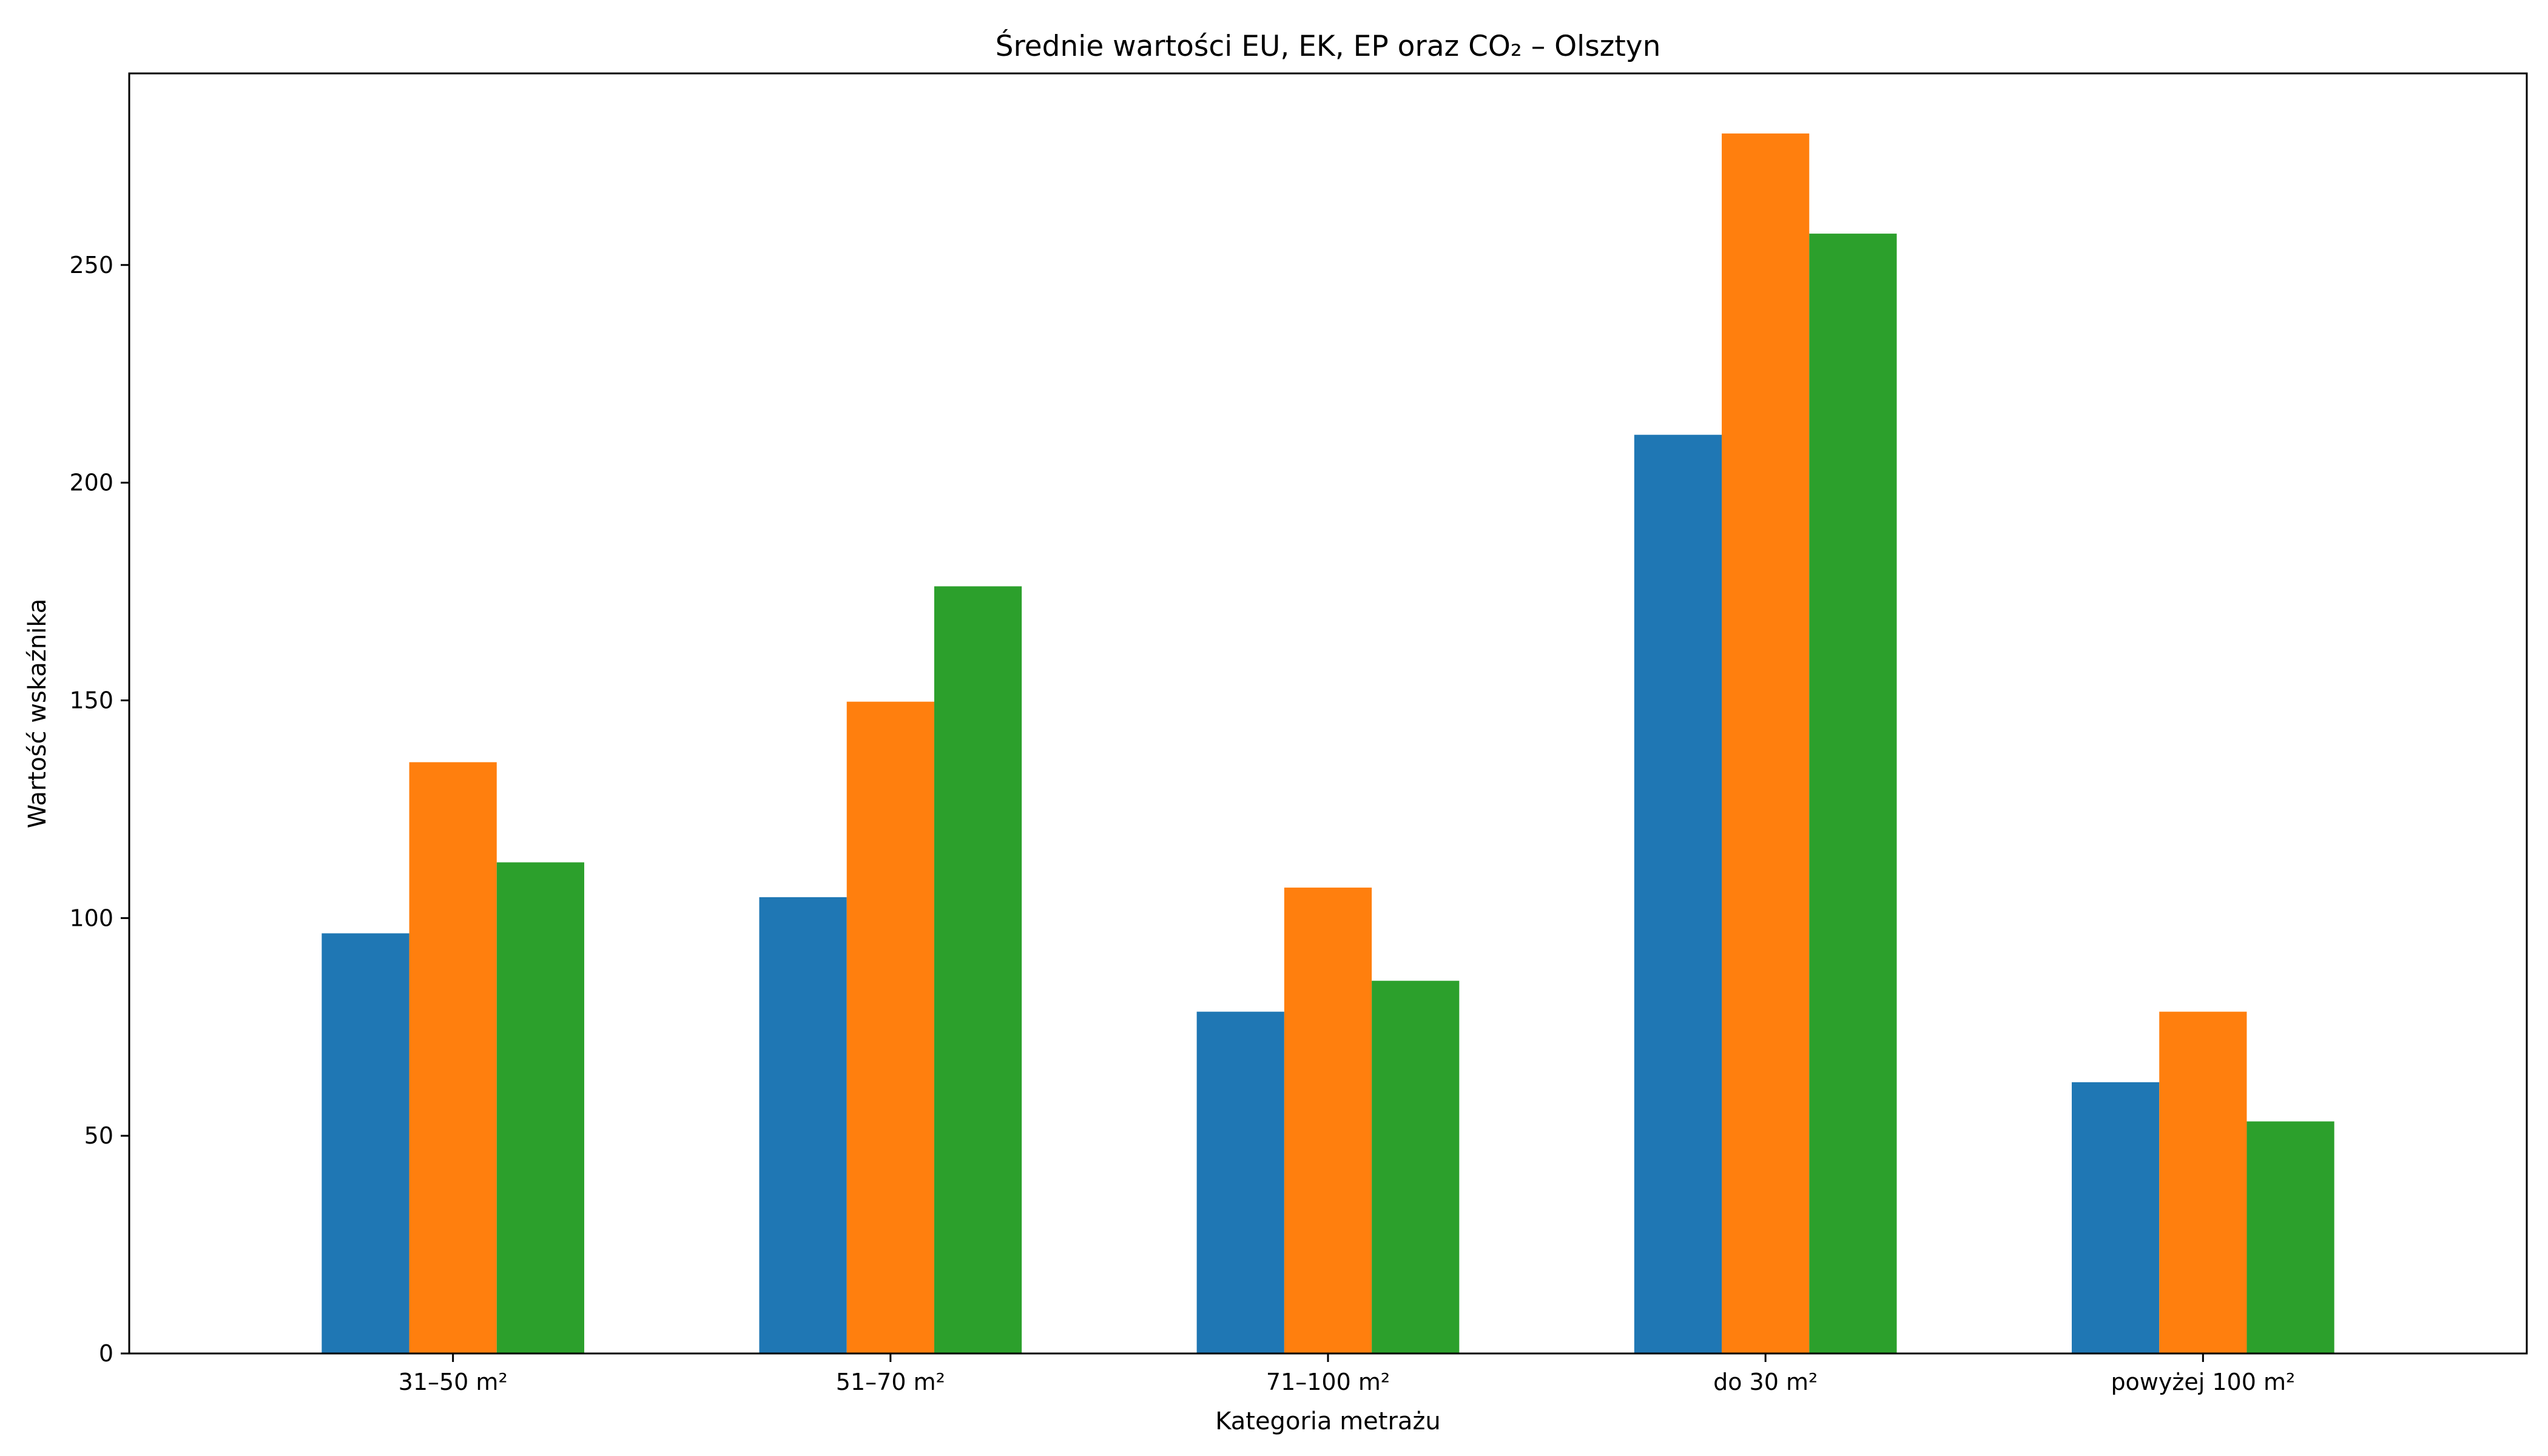 This screenshot has width=2548, height=1456. What do you see at coordinates (1765, 1382) in the screenshot?
I see `x-tick-label: do 30 m²` at bounding box center [1765, 1382].